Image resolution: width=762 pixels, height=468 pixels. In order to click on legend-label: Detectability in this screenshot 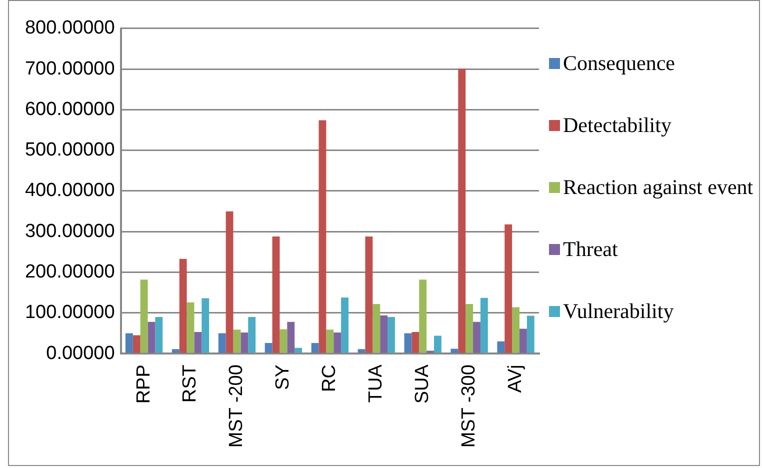, I will do `click(617, 125)`.